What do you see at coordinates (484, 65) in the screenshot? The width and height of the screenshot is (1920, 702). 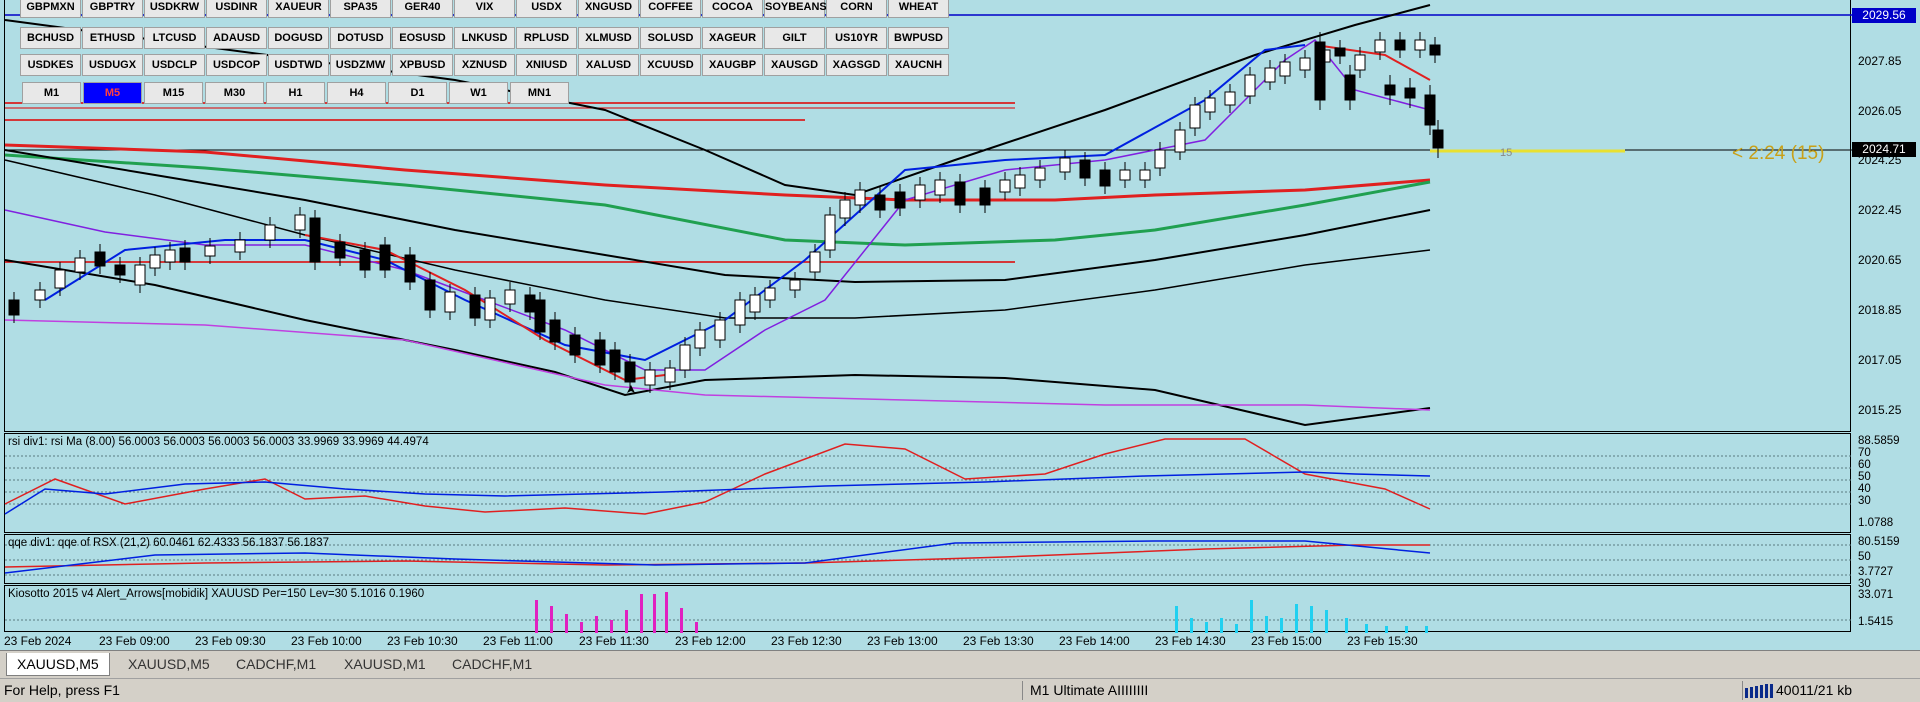 I see `symbol-button-xznusd: XZNUSD` at bounding box center [484, 65].